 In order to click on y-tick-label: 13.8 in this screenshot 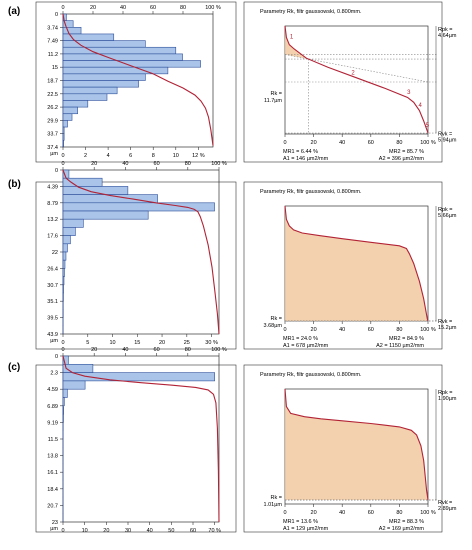, I will do `click(52, 457)`.